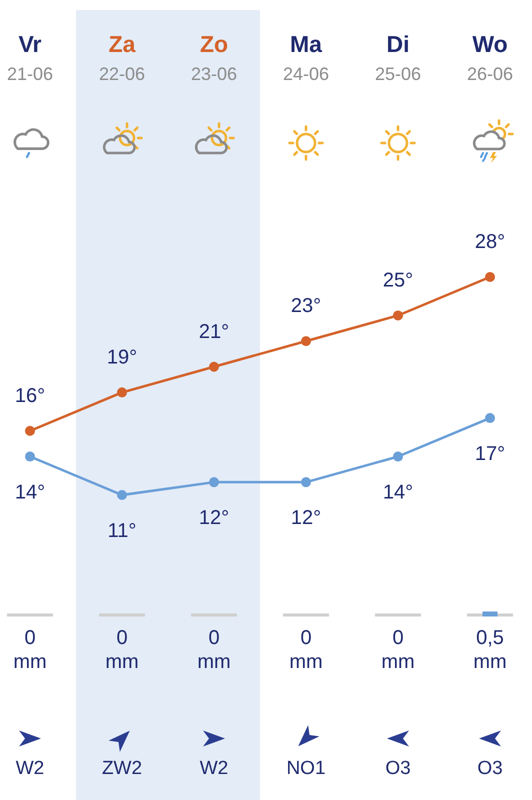 This screenshot has height=800, width=532. I want to click on data-label: 17°, so click(490, 454).